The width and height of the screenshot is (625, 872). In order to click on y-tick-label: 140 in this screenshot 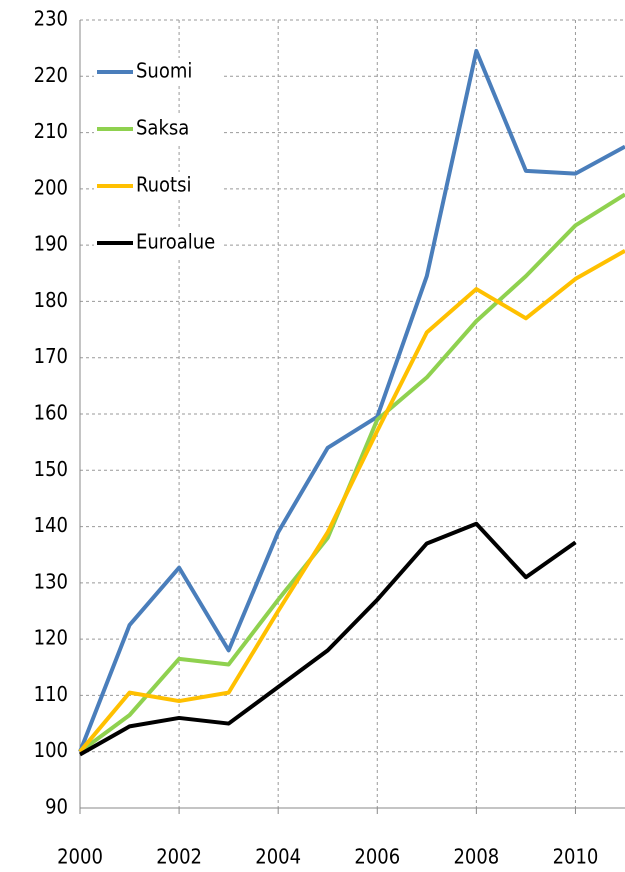, I will do `click(51, 525)`.